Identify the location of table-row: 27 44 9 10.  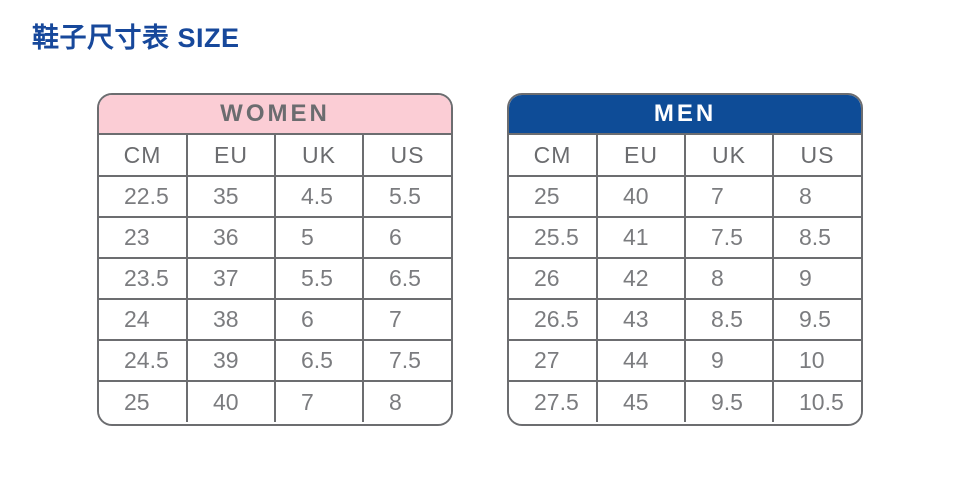
(685, 361).